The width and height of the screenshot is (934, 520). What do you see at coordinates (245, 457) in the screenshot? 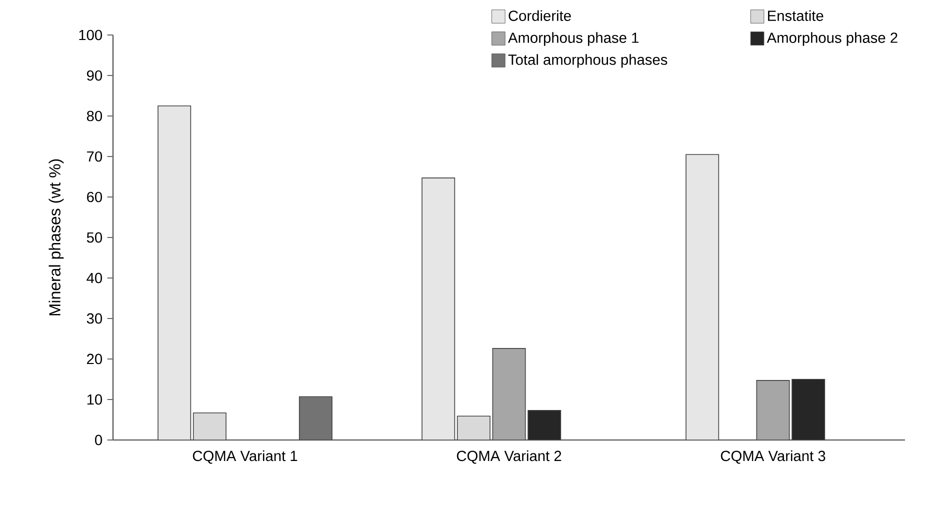
I see `x-tick-label: CQMA Variant 1` at bounding box center [245, 457].